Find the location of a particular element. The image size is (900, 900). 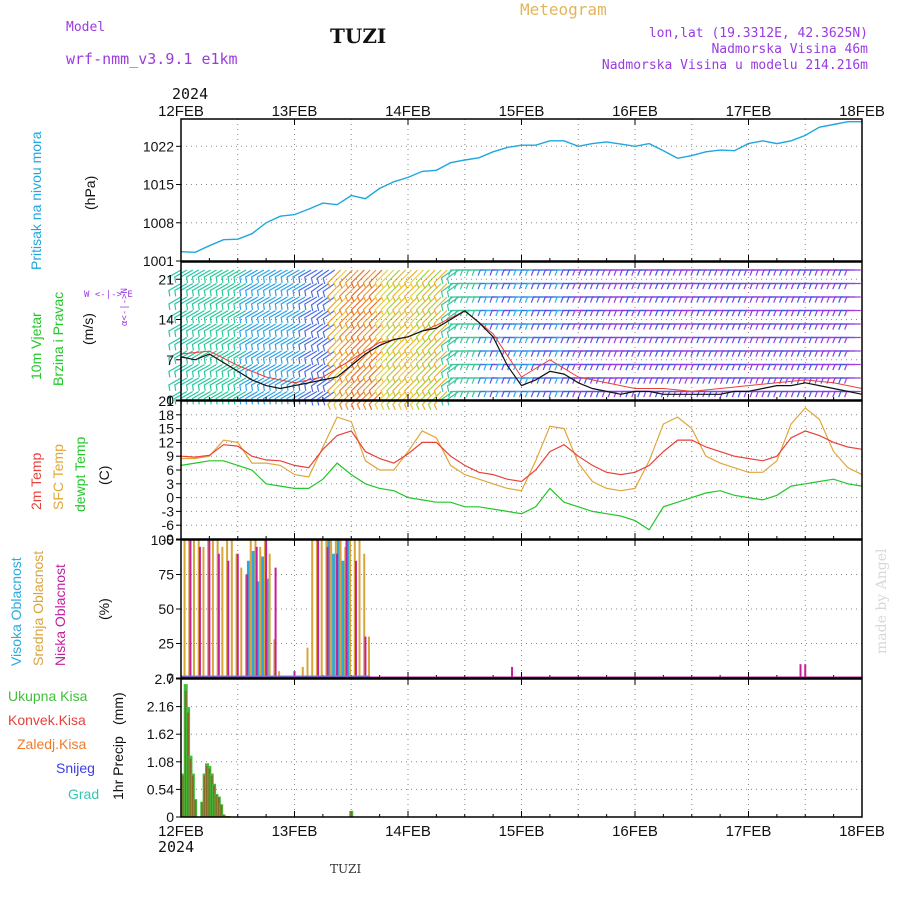

temp-unit: (C) is located at coordinates (104, 475).